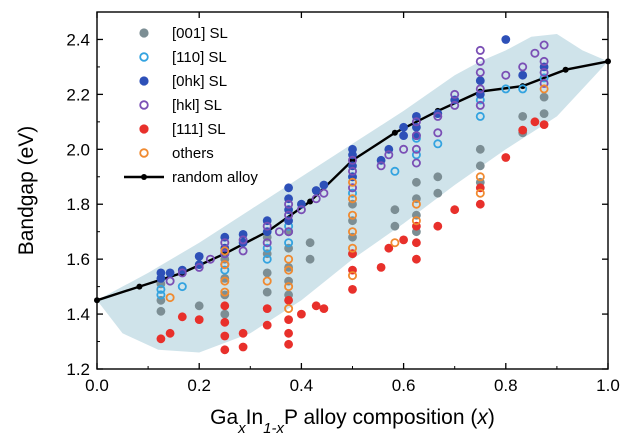 This screenshot has width=623, height=438. Describe the element at coordinates (78, 259) in the screenshot. I see `y-tick-label: 1.6` at that location.